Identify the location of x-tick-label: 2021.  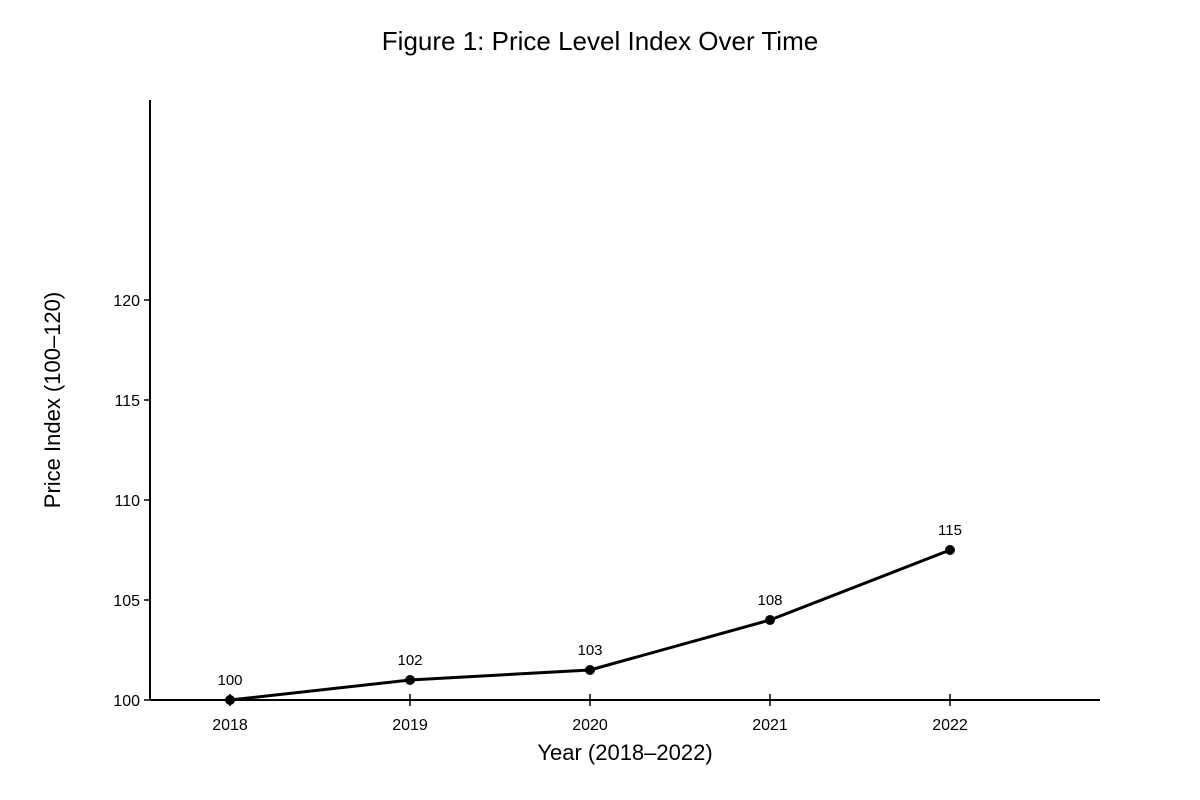
(770, 725).